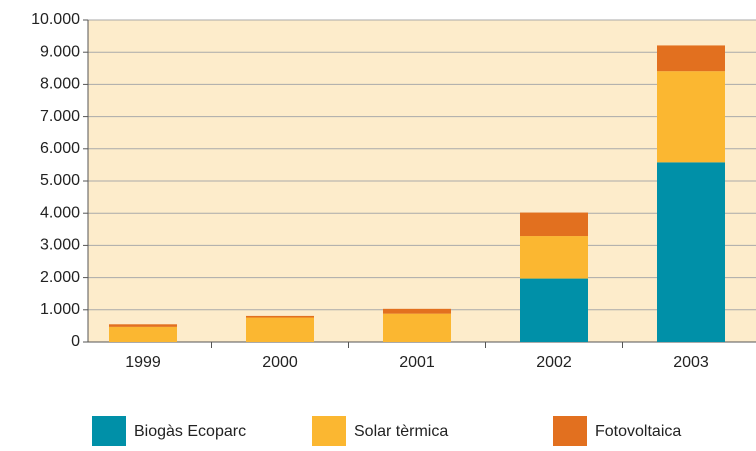 This screenshot has width=756, height=451. What do you see at coordinates (75, 341) in the screenshot?
I see `y-tick-label: 0` at bounding box center [75, 341].